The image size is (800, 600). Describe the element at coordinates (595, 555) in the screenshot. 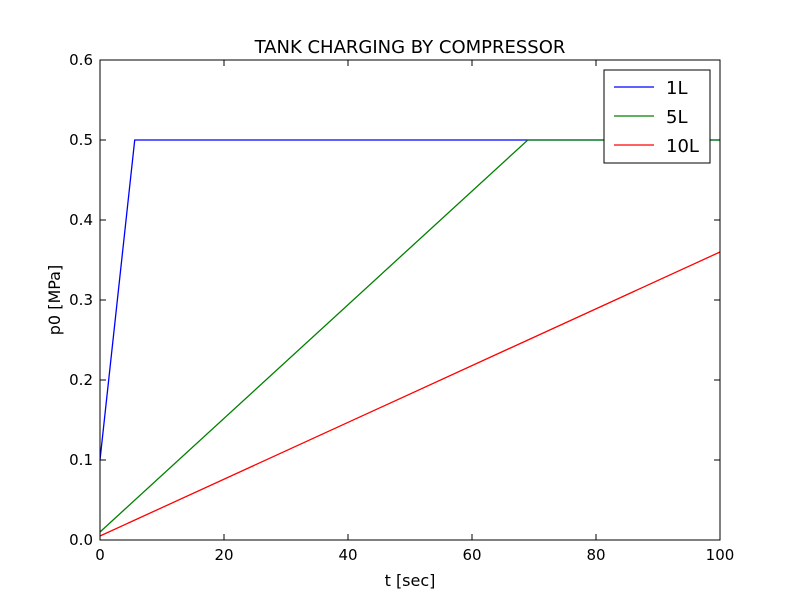

I see `x-tick-label: 80` at that location.